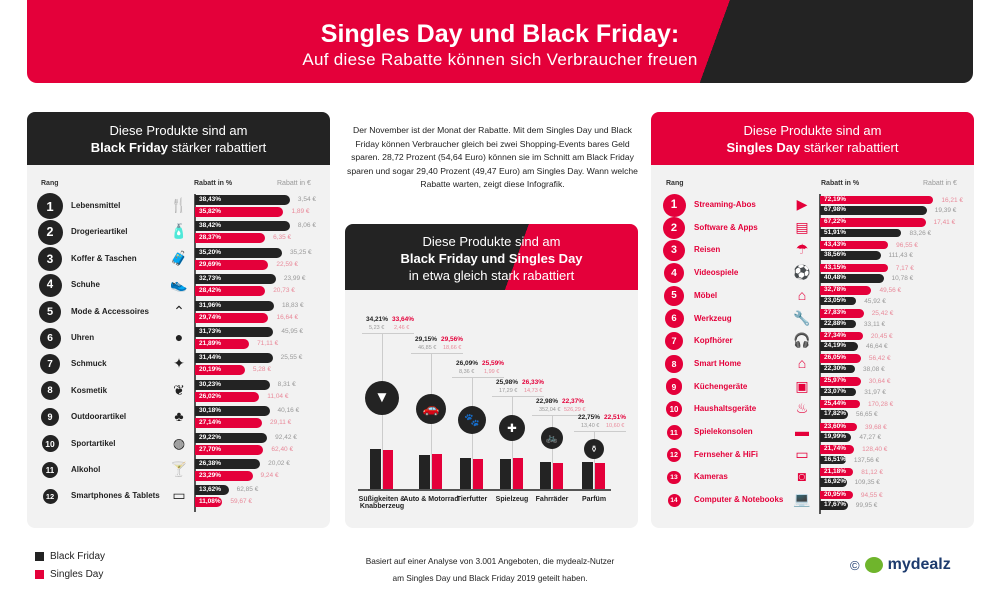 The height and width of the screenshot is (600, 1000). I want to click on singles-day-bar: 21,18%, so click(837, 472).